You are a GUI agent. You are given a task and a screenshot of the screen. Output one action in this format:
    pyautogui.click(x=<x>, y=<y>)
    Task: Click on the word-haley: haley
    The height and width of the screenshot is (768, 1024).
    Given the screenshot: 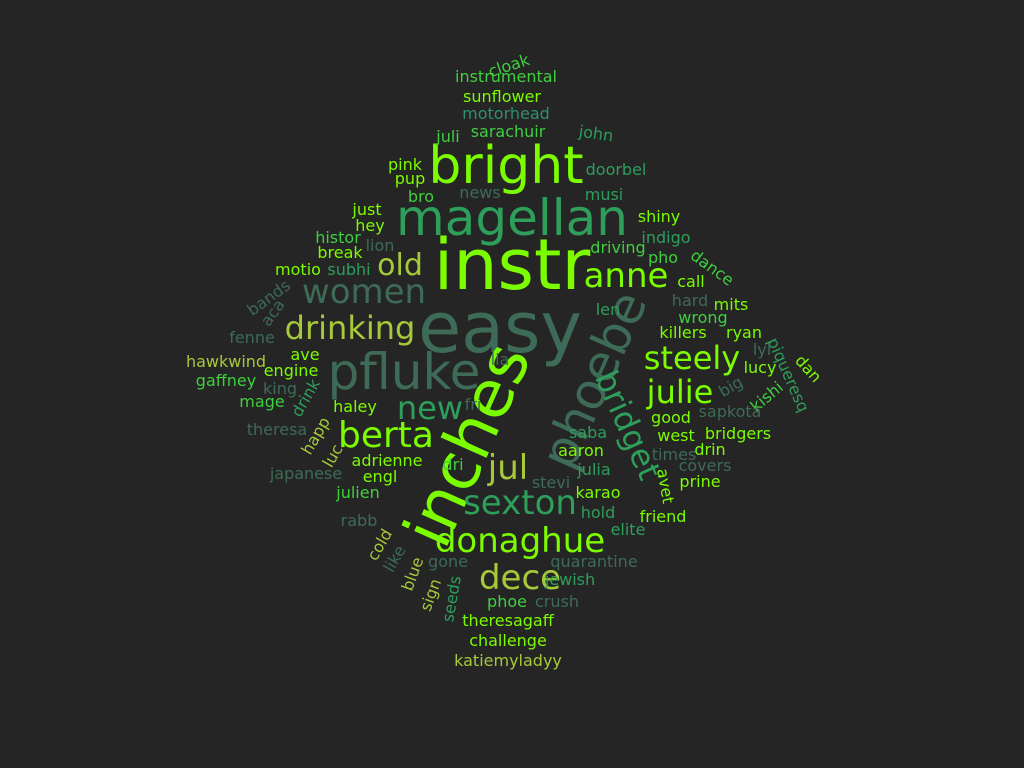 What is the action you would take?
    pyautogui.click(x=355, y=406)
    